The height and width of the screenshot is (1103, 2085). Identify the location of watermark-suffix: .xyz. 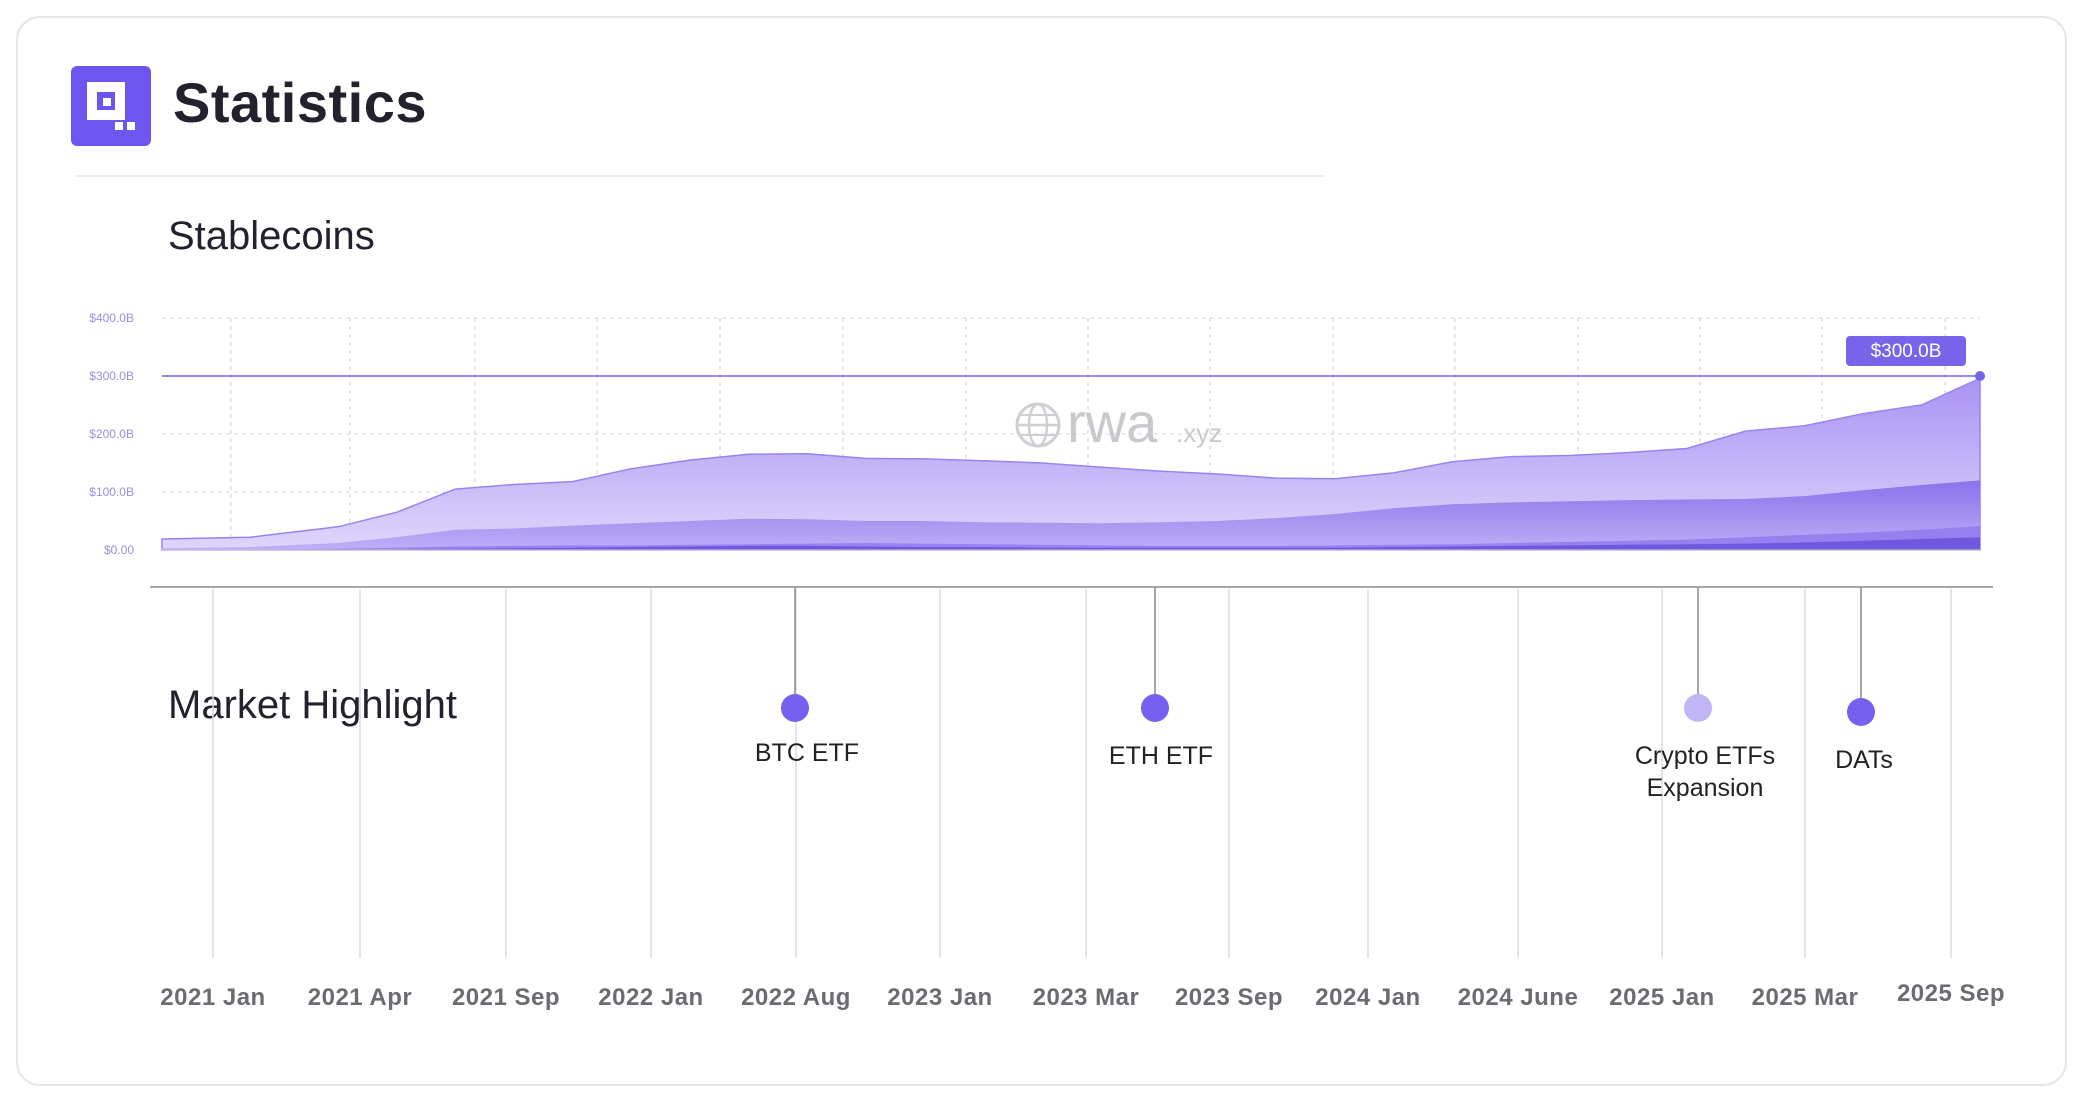
(1199, 433).